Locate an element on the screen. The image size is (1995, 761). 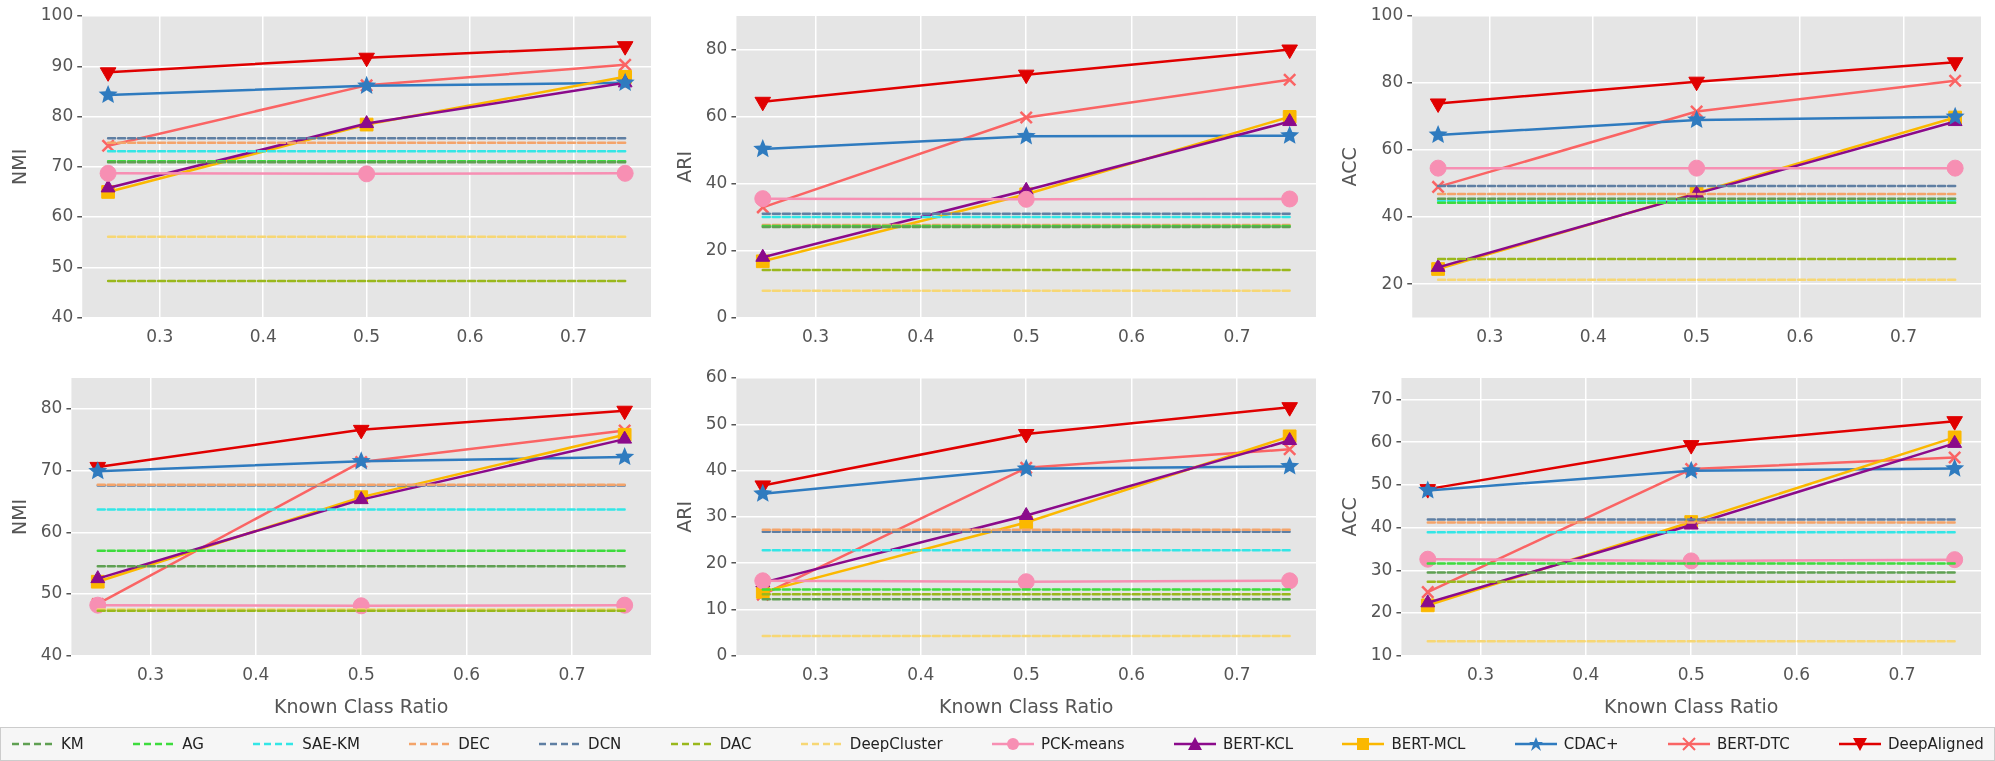
legend-label: DeepAligned is located at coordinates (1935, 744).